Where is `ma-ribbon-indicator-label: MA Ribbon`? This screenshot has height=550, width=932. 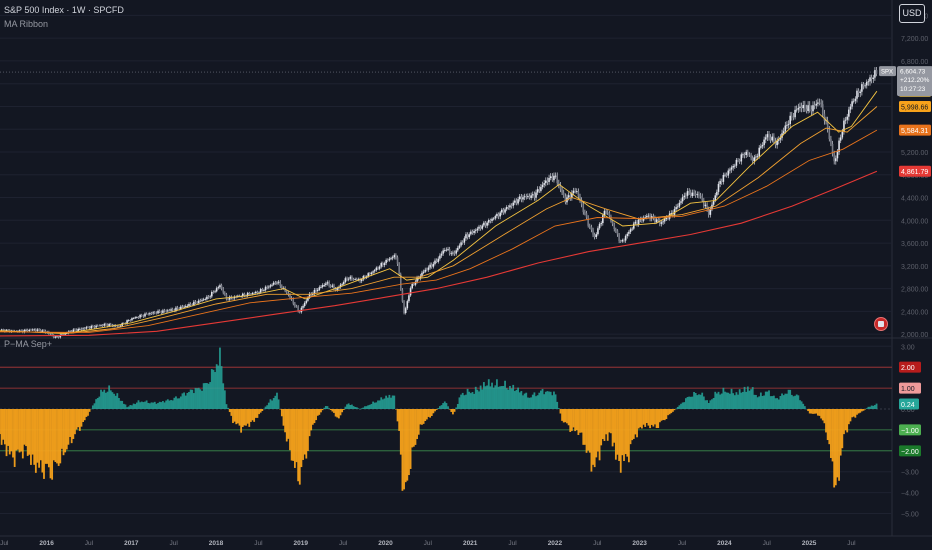
ma-ribbon-indicator-label: MA Ribbon is located at coordinates (26, 24).